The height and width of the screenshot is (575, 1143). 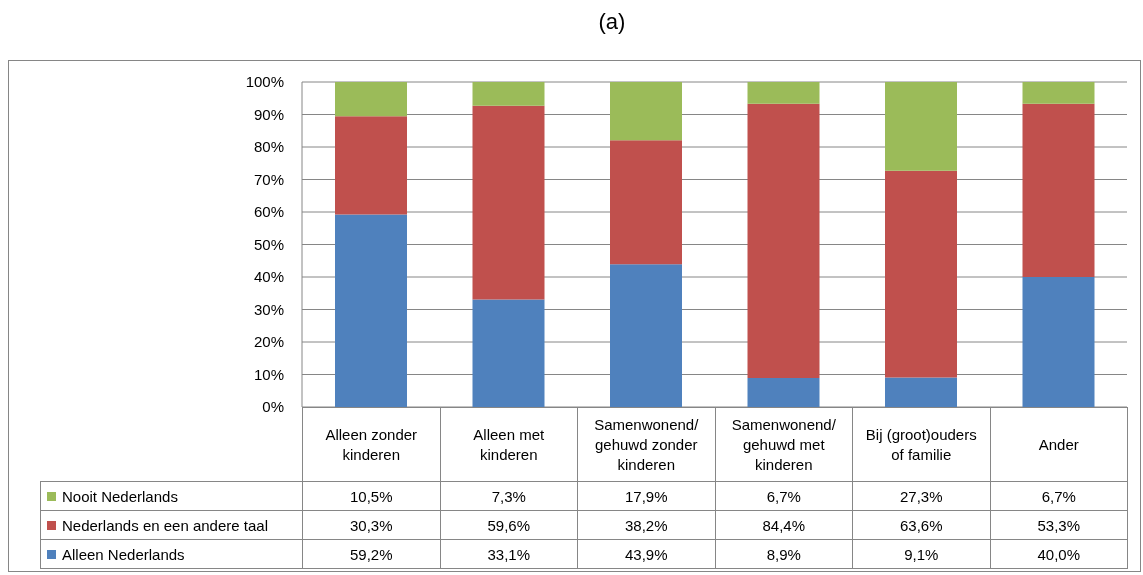 What do you see at coordinates (646, 444) in the screenshot?
I see `x-tick-label: Samenwonend/gehuwd zonder kinderen` at bounding box center [646, 444].